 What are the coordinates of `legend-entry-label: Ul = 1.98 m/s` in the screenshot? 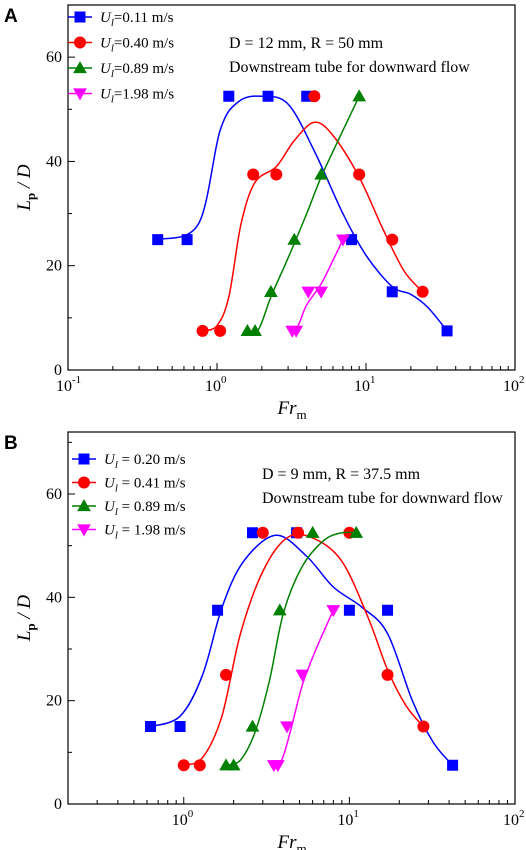 It's located at (145, 532).